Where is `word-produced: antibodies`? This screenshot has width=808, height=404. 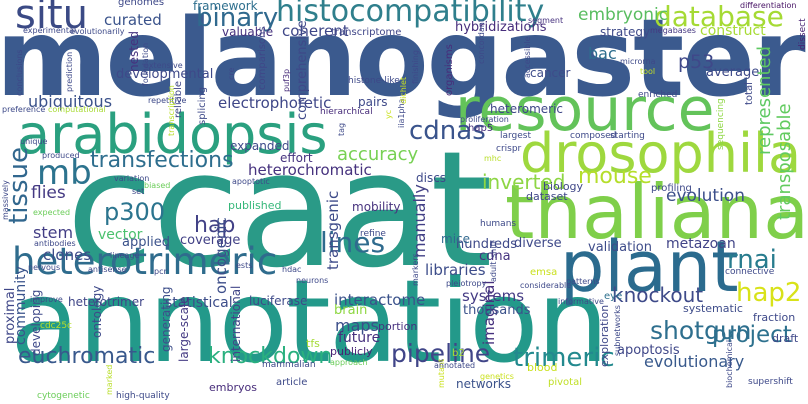
word-produced: antibodies is located at coordinates (55, 243).